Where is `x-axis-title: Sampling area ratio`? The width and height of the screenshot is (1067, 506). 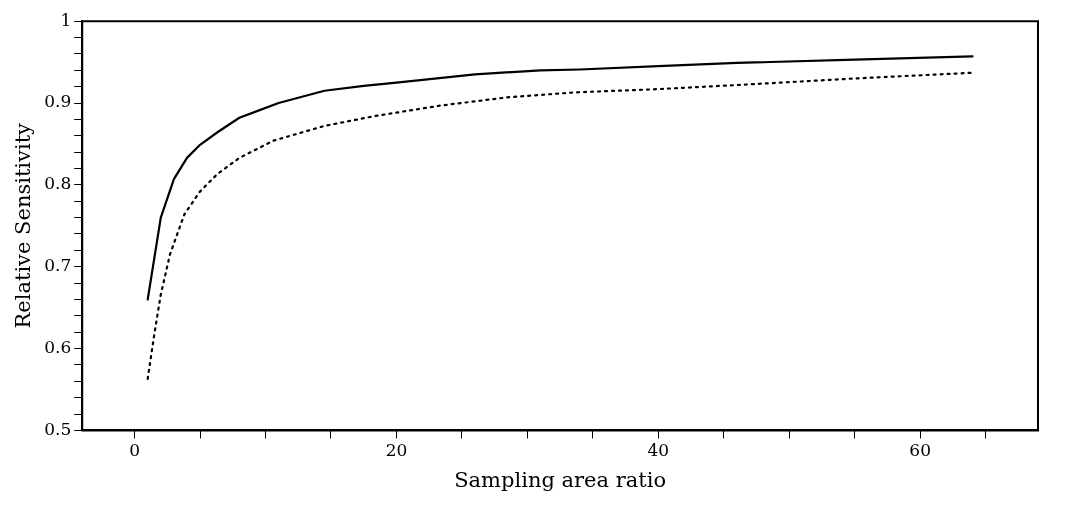
x-axis-title: Sampling area ratio is located at coordinates (560, 479).